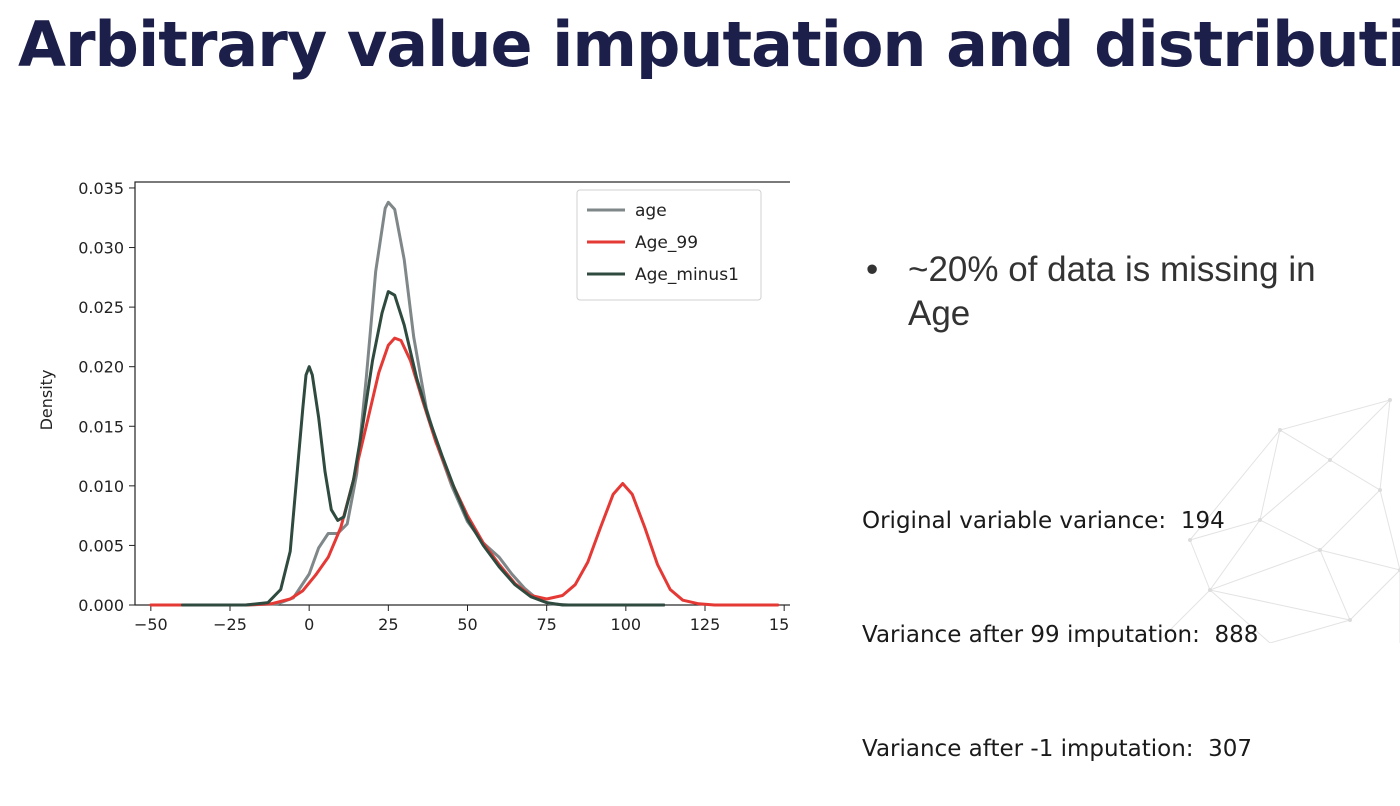  What do you see at coordinates (151, 624) in the screenshot?
I see `x-tick-label: −50` at bounding box center [151, 624].